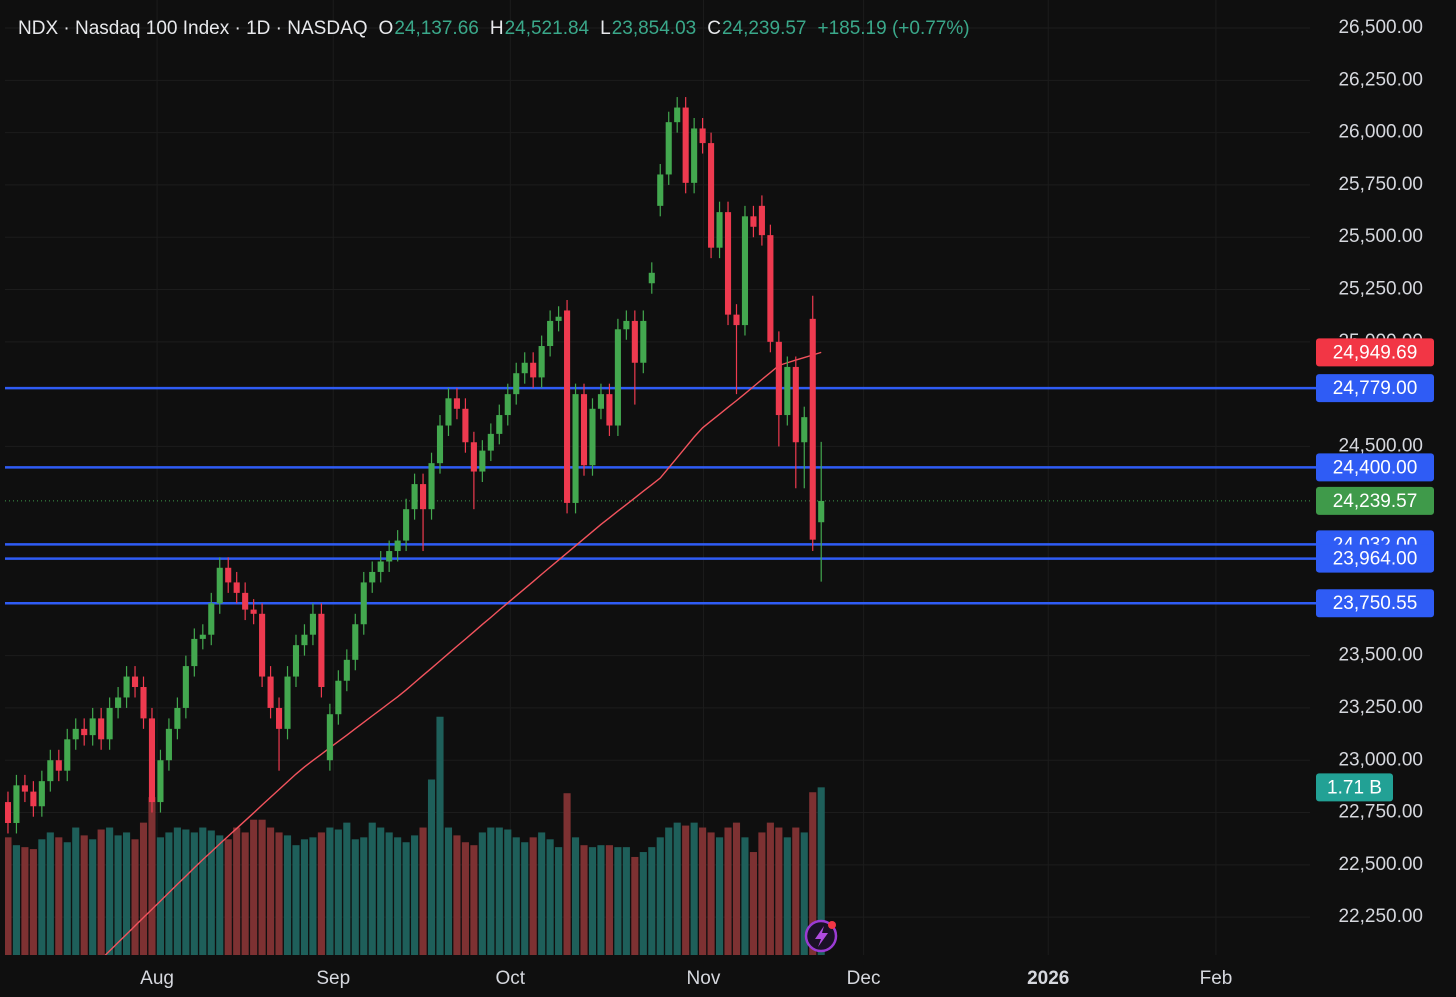 The height and width of the screenshot is (997, 1456). I want to click on y-tick-label: 23,000.00, so click(1380, 759).